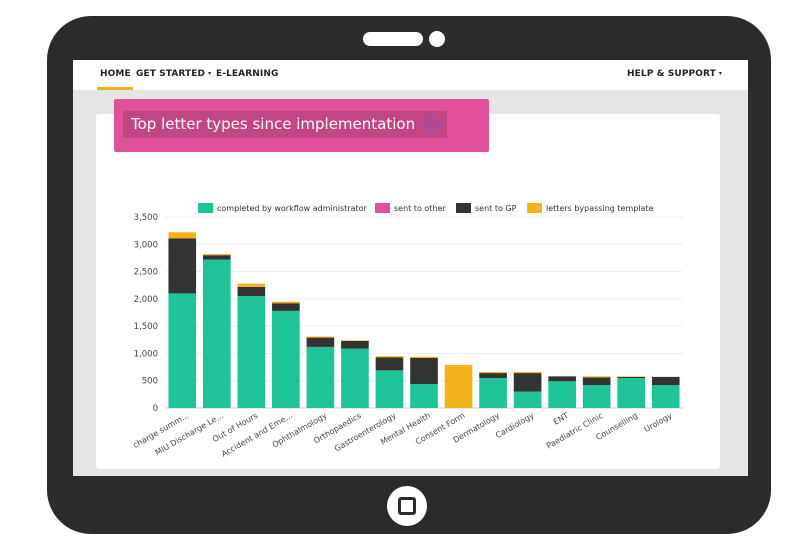  Describe the element at coordinates (146, 273) in the screenshot. I see `y-tick-label: 2,500` at that location.